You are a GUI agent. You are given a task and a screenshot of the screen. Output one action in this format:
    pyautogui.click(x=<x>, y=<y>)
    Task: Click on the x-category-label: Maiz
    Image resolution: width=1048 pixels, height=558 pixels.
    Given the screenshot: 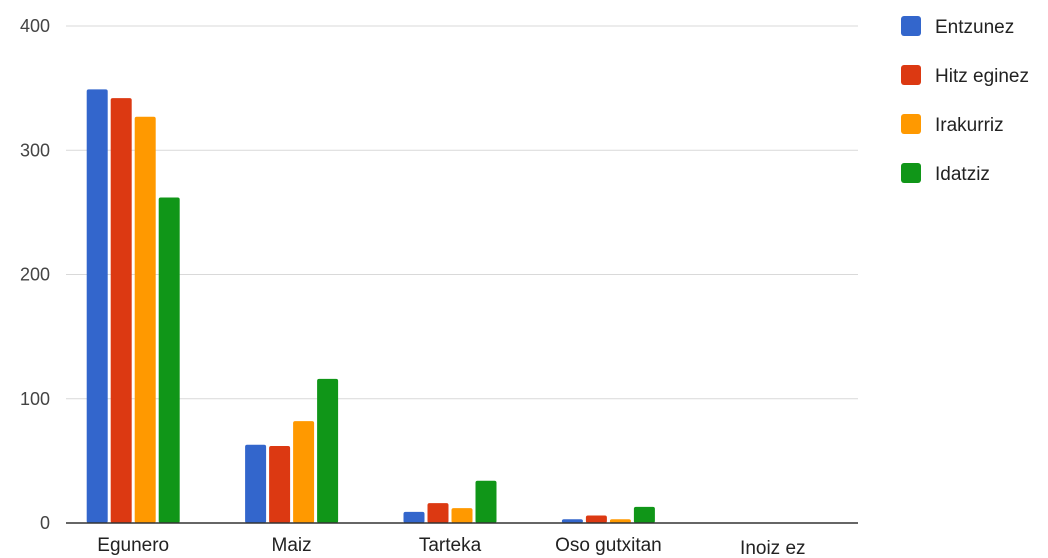 What is the action you would take?
    pyautogui.click(x=292, y=545)
    